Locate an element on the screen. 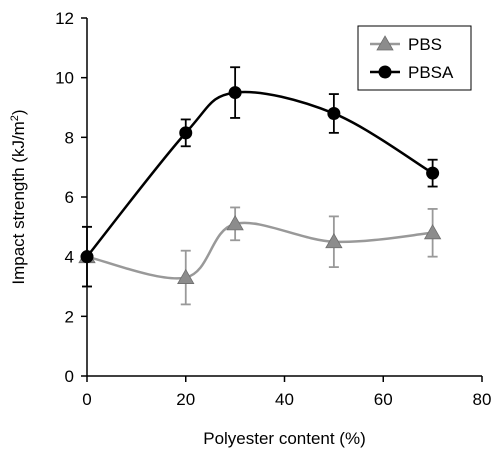 The image size is (494, 450). y-tick-label: 10 is located at coordinates (64, 78).